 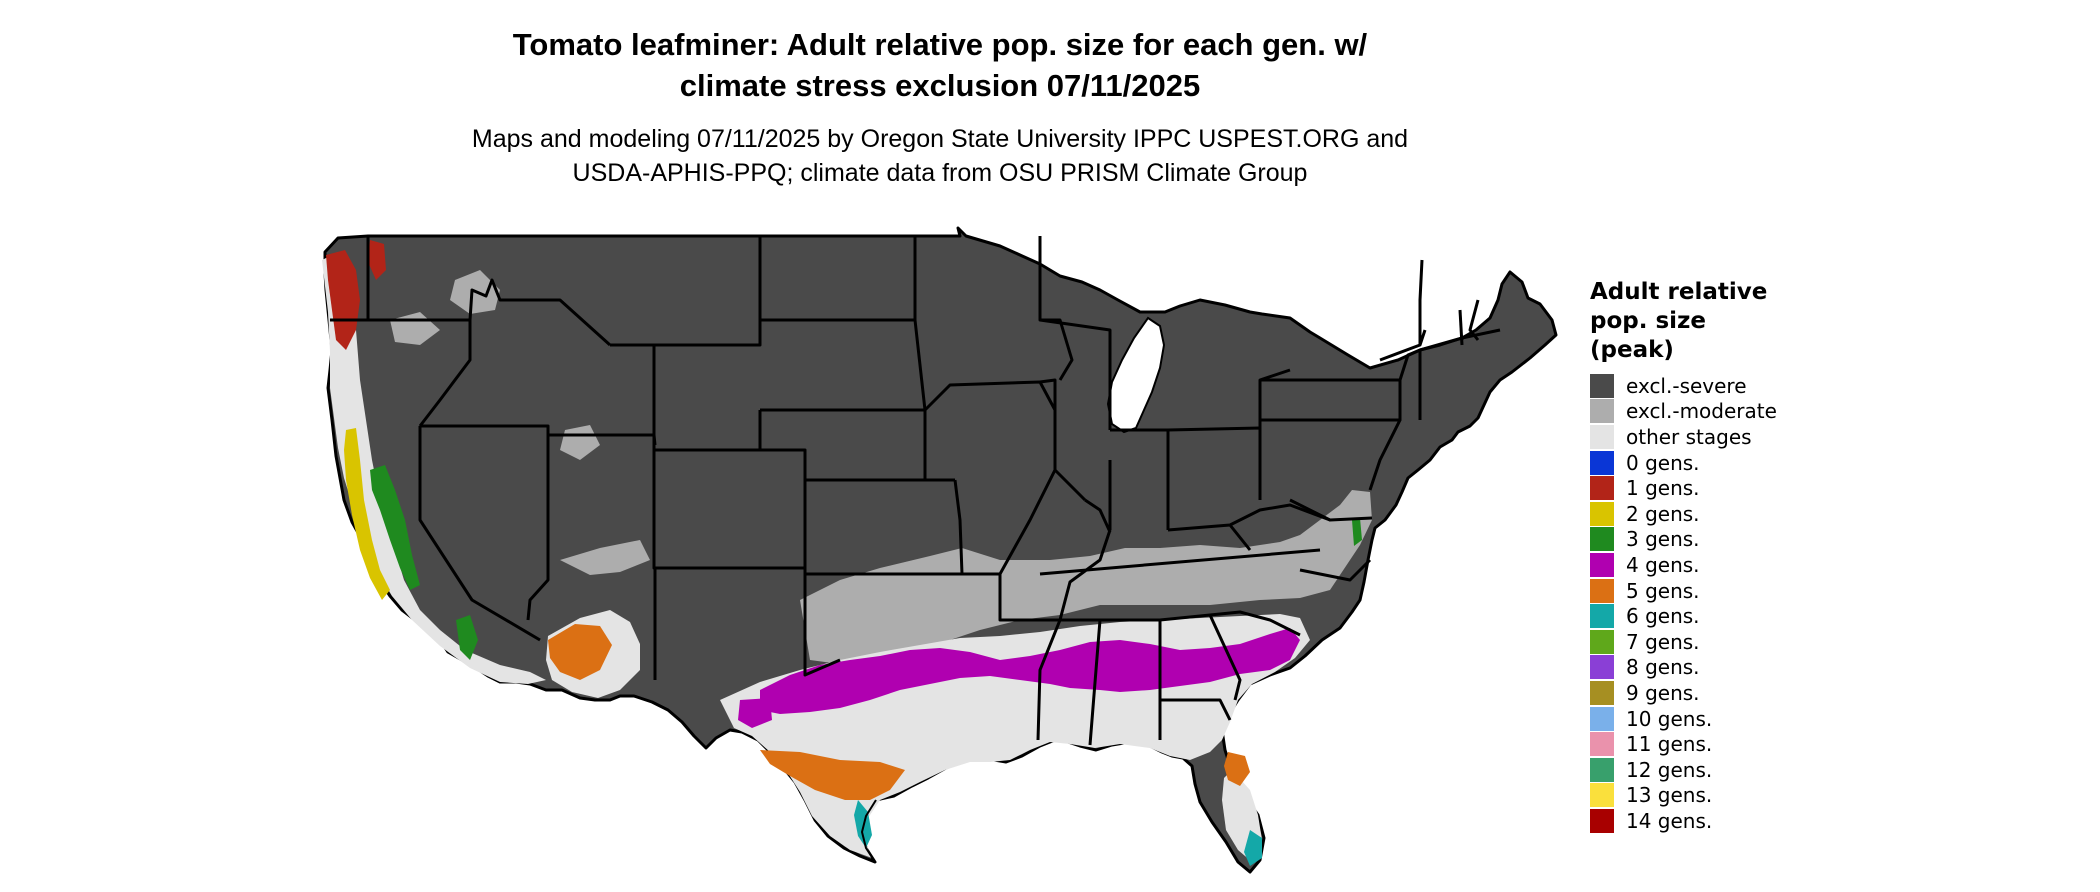 I want to click on legend-label: 8 gens., so click(x=1663, y=667).